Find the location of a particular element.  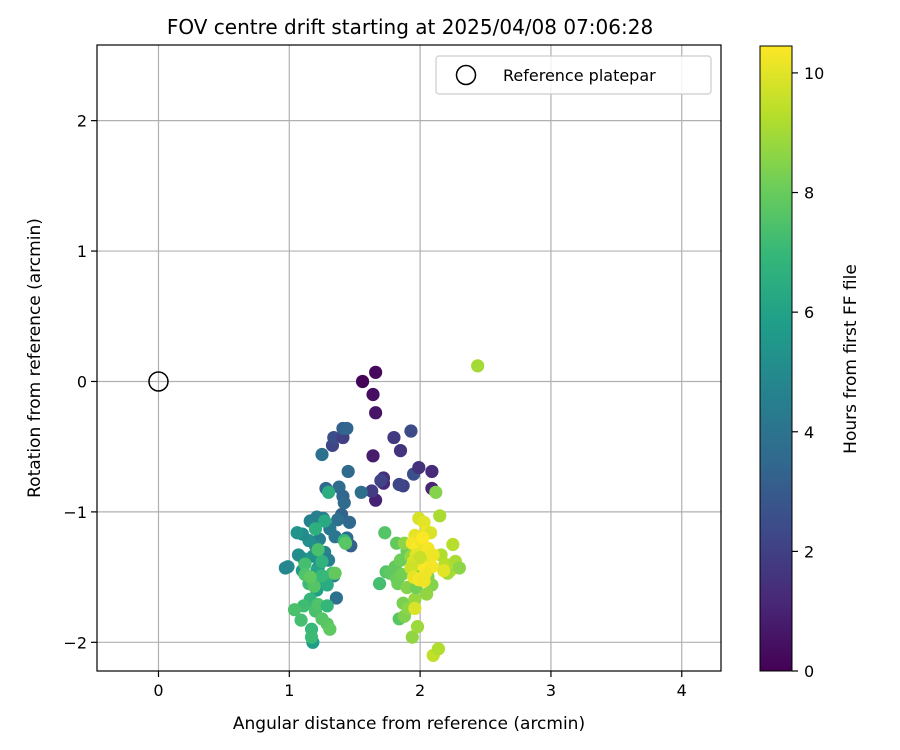

x-tick-label: 3 is located at coordinates (551, 690).